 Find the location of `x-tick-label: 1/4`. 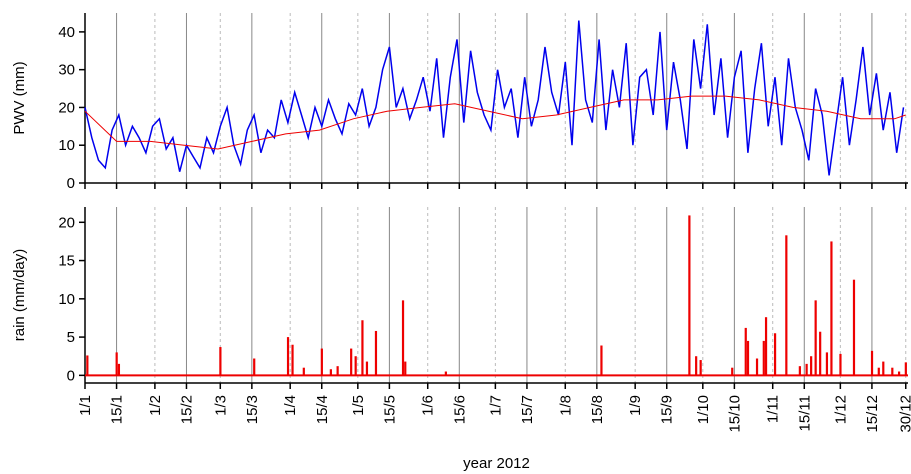

x-tick-label: 1/4 is located at coordinates (290, 405).